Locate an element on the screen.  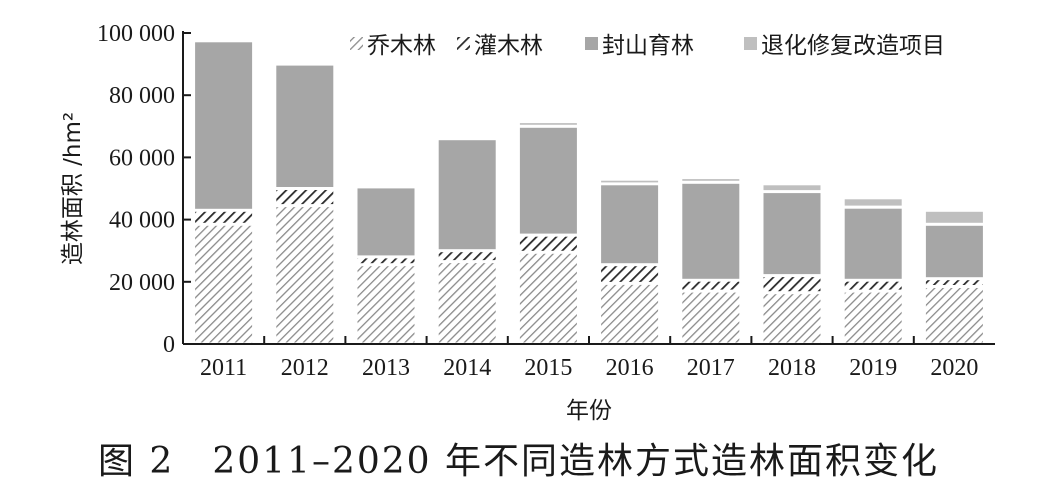
y-tick-label: 100 000 is located at coordinates (136, 34).